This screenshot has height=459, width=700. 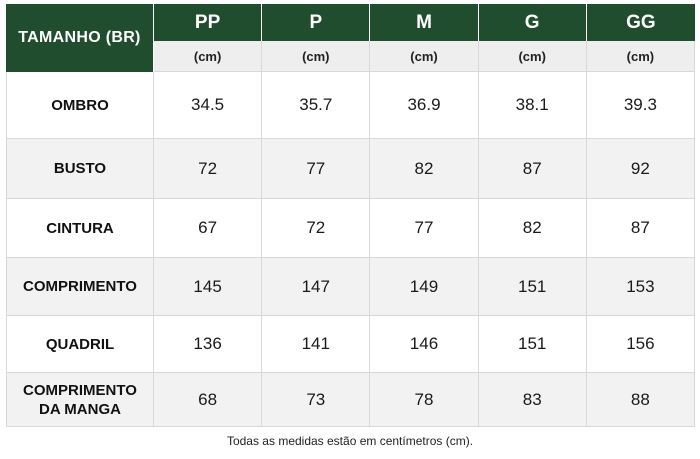 What do you see at coordinates (424, 105) in the screenshot?
I see `table-cell: 36.9` at bounding box center [424, 105].